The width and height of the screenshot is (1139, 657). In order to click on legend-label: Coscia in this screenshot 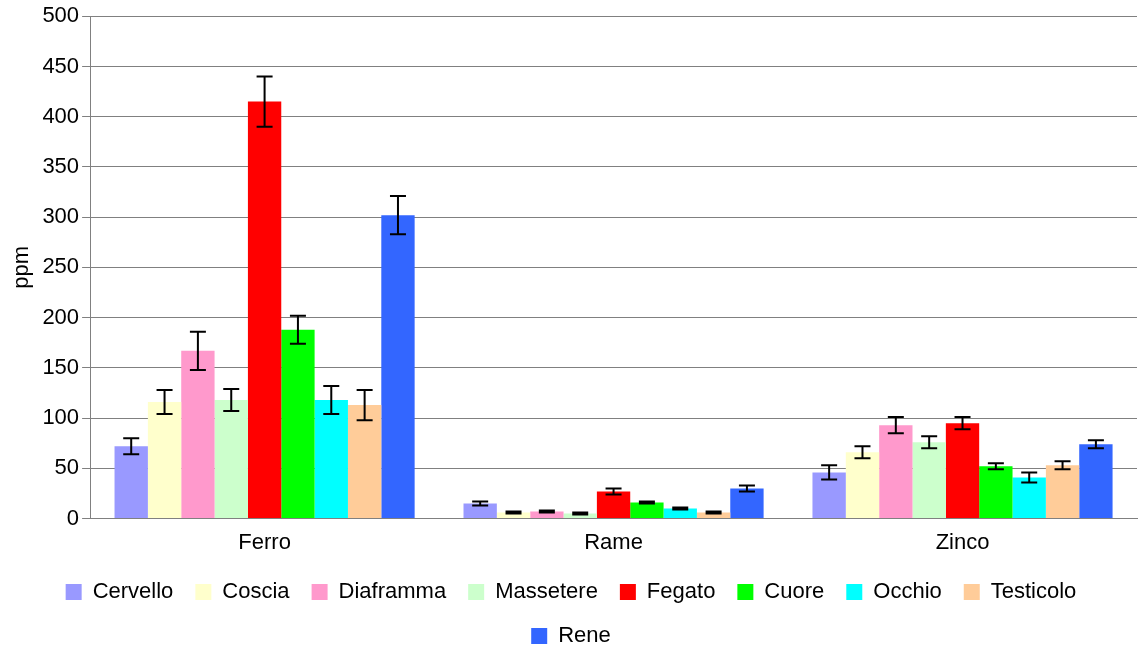, I will do `click(256, 591)`.